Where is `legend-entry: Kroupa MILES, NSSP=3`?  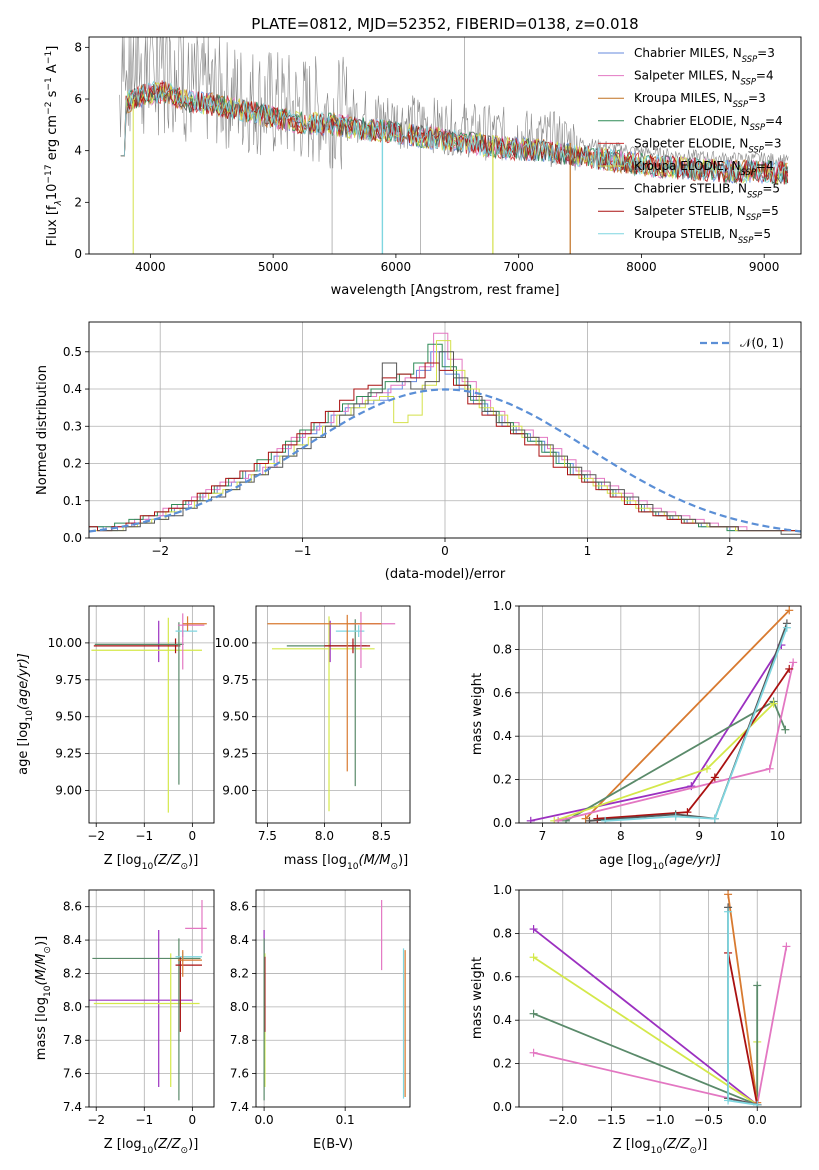
legend-entry: Kroupa MILES, NSSP=3 is located at coordinates (700, 100).